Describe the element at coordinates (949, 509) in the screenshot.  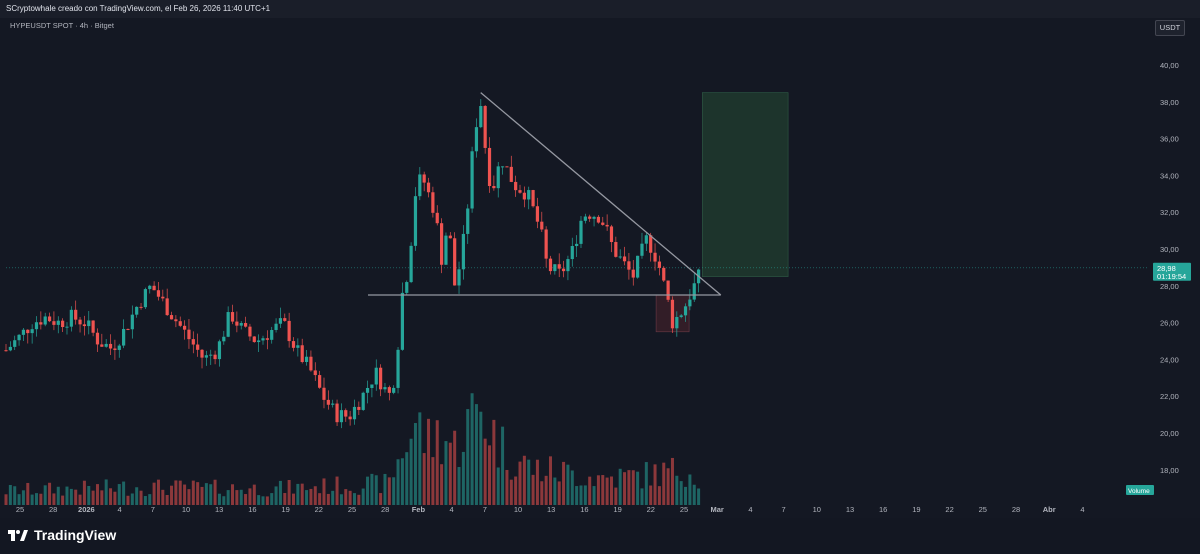
I see `x-tick-label: 22` at that location.